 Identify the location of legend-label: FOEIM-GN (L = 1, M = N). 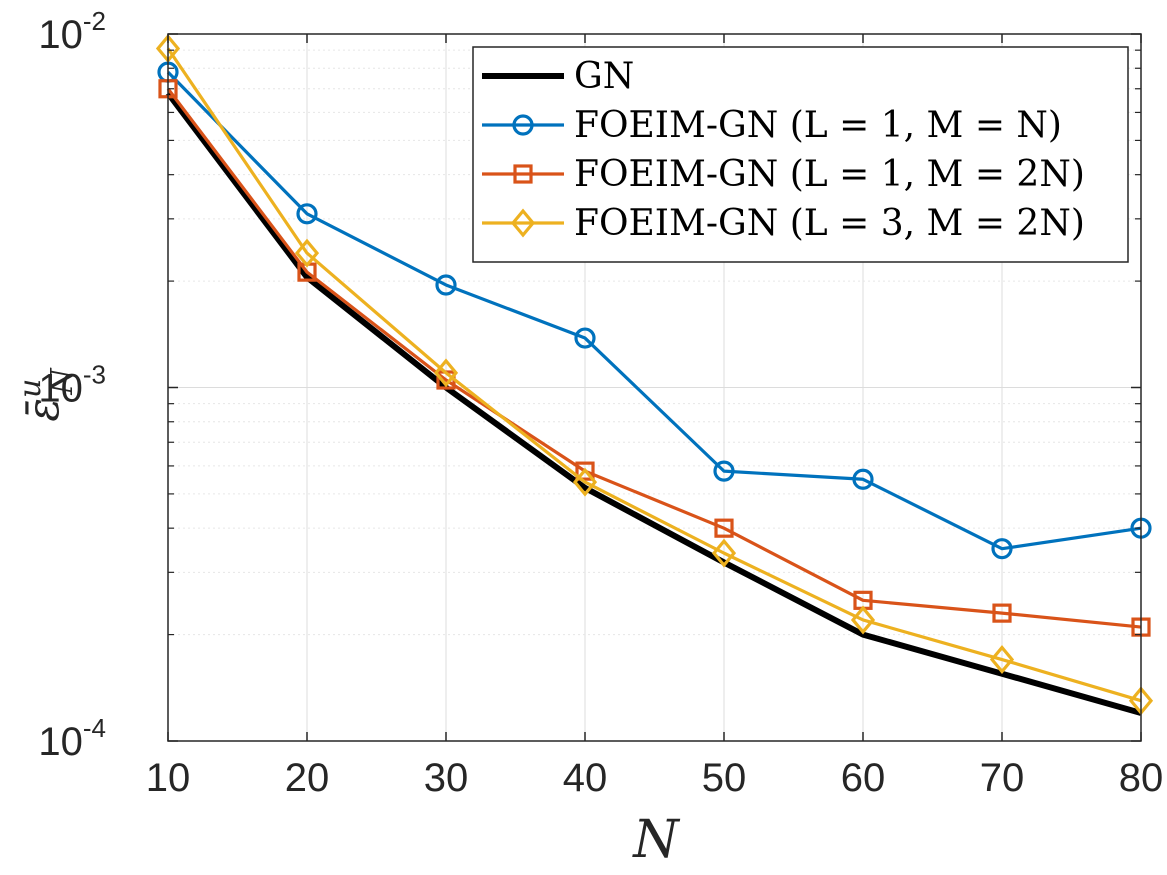
(818, 125).